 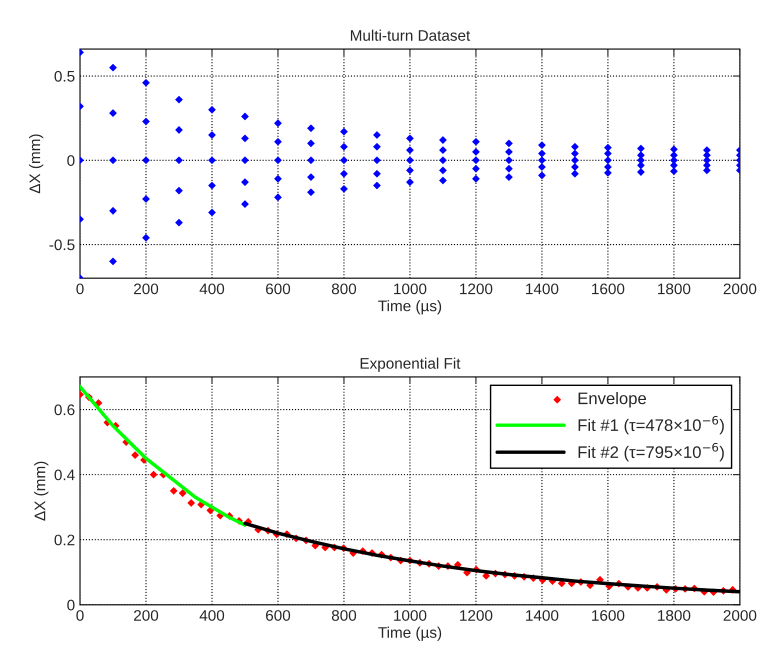 I want to click on legend-label: Envelope, so click(x=612, y=400).